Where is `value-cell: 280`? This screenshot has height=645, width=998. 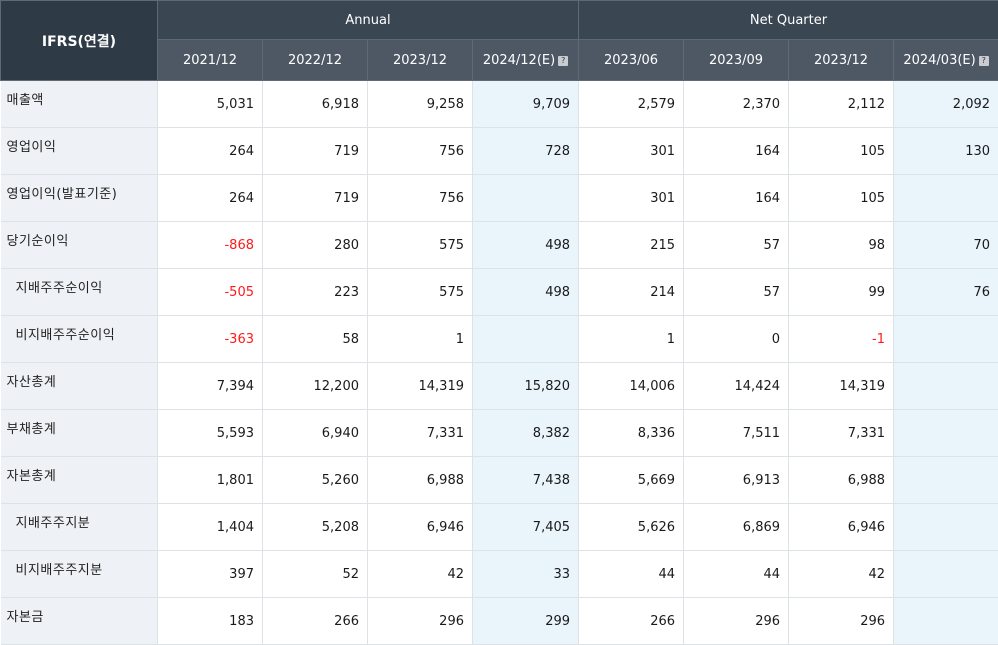
value-cell: 280 is located at coordinates (315, 245).